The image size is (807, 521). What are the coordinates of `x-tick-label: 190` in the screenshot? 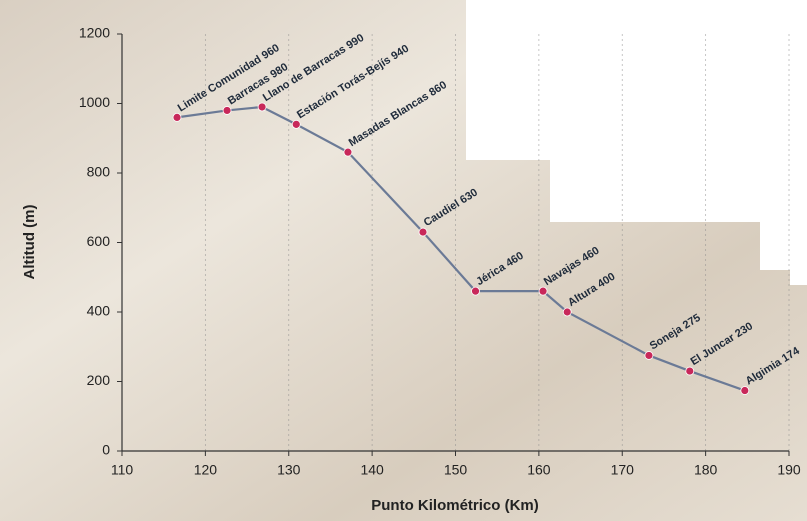 It's located at (789, 470).